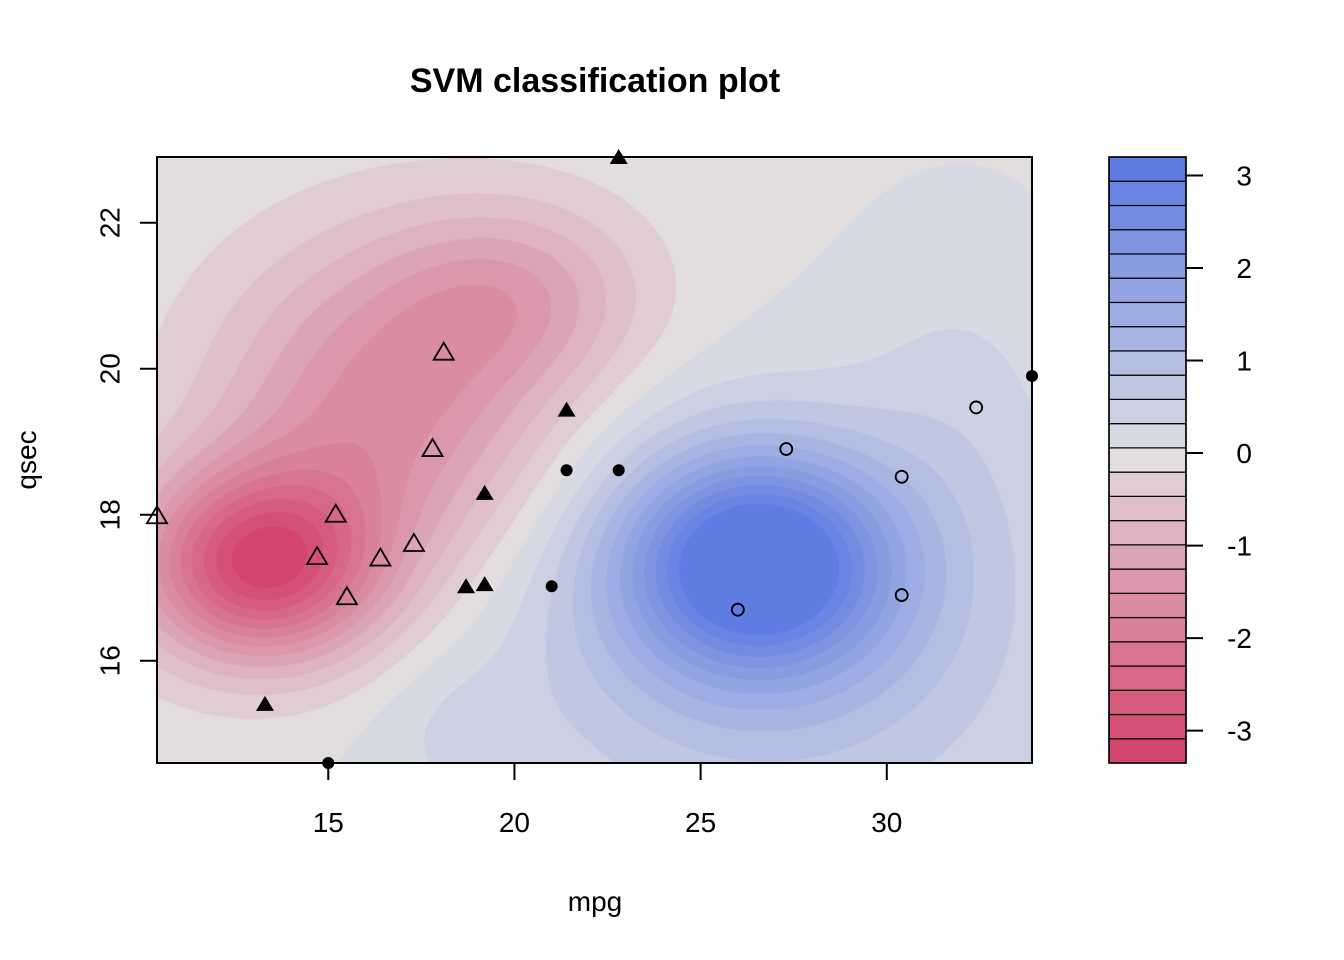 The width and height of the screenshot is (1344, 960). Describe the element at coordinates (1239, 731) in the screenshot. I see `colorbar-tick-label: -3` at that location.